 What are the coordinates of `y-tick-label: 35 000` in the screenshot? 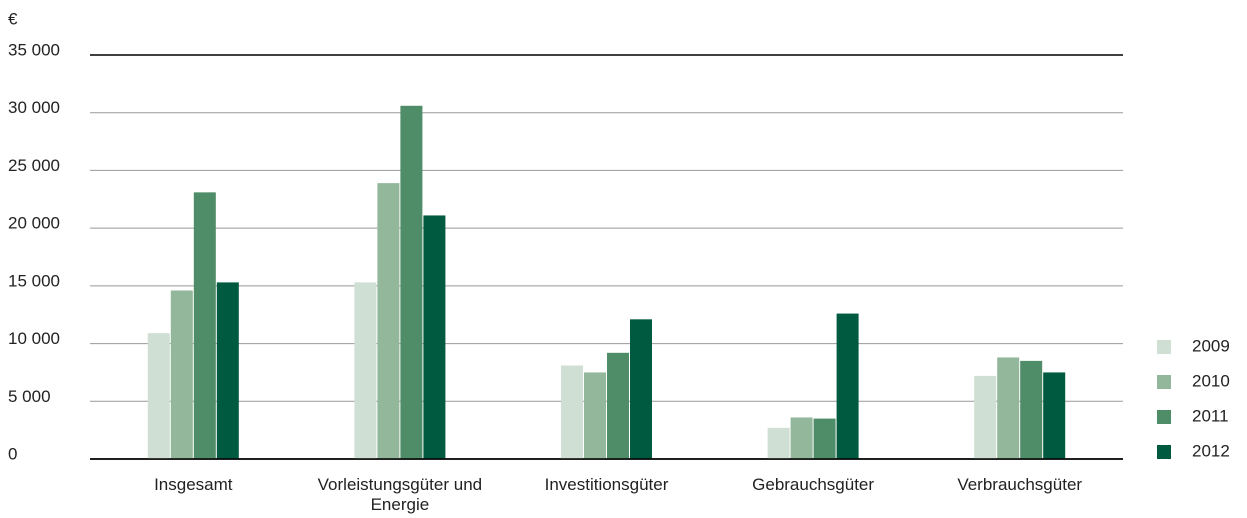 It's located at (34, 49).